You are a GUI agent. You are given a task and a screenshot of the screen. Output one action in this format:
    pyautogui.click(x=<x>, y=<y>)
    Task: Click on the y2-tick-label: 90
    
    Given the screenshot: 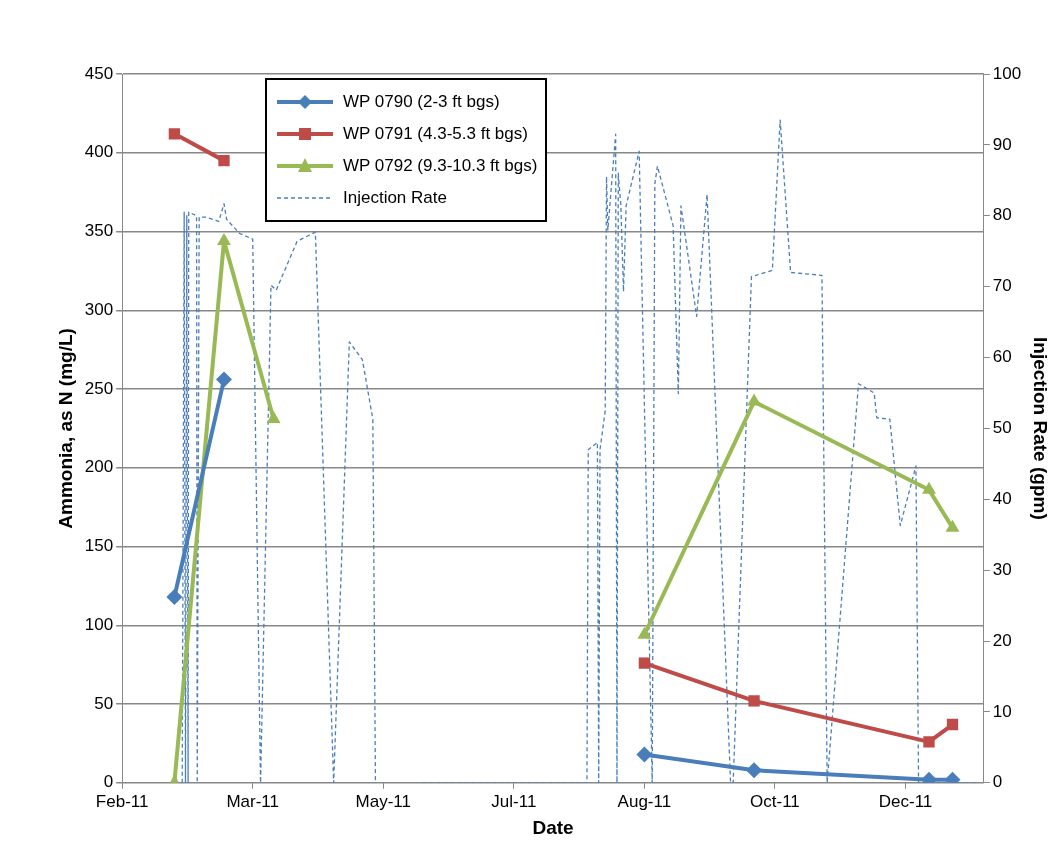 What is the action you would take?
    pyautogui.click(x=1002, y=144)
    